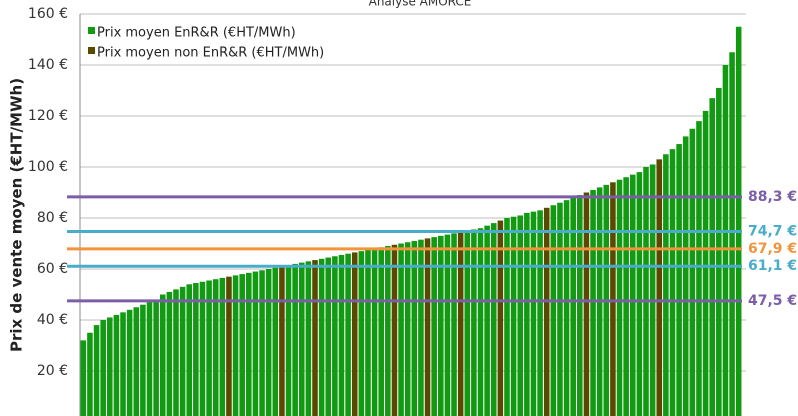 The image size is (798, 416). What do you see at coordinates (52, 269) in the screenshot?
I see `y-tick-label: 60 €` at bounding box center [52, 269].